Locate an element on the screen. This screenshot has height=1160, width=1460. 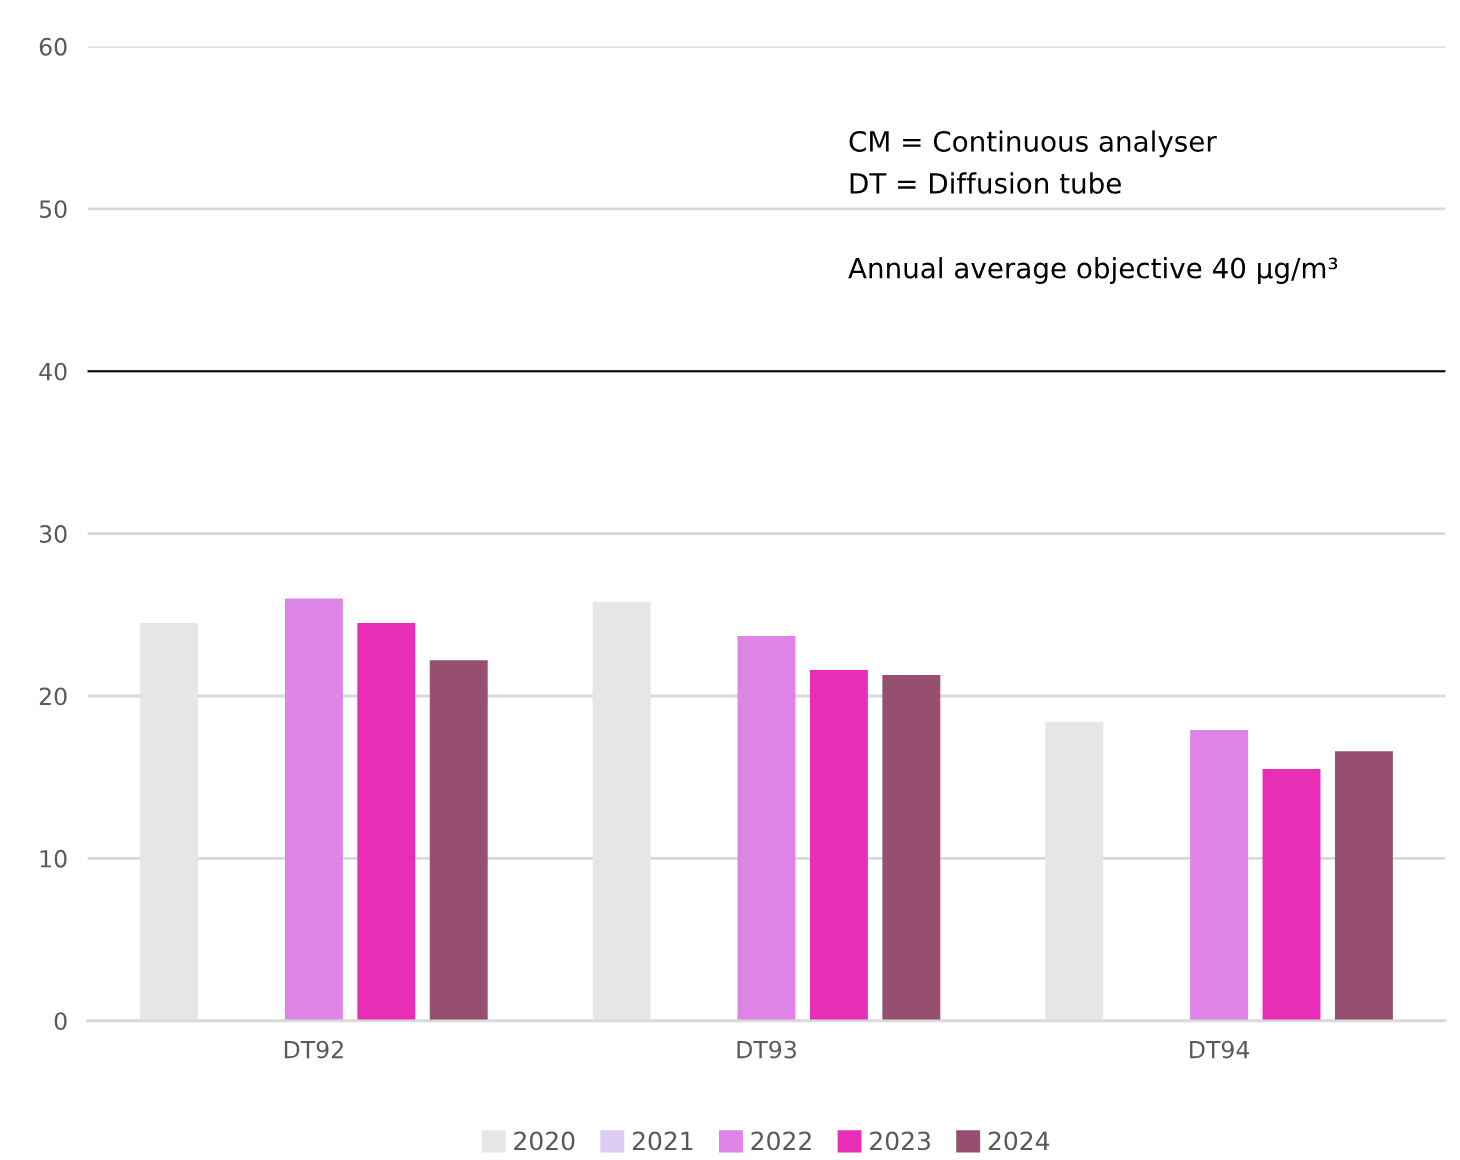
y-tick-label: 10 is located at coordinates (53, 858).